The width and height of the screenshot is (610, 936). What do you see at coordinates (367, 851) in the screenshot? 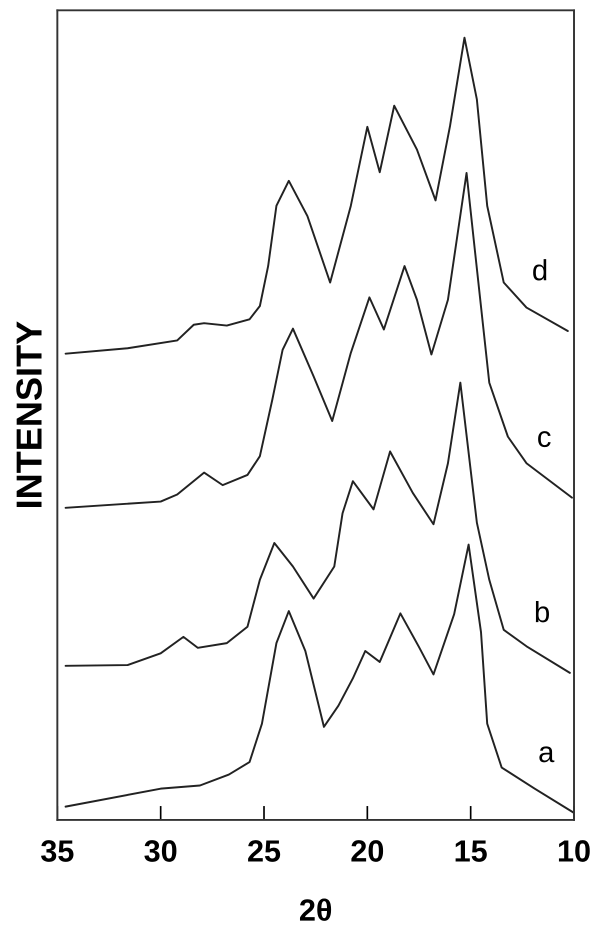
I see `x-tick-label: 20` at bounding box center [367, 851].